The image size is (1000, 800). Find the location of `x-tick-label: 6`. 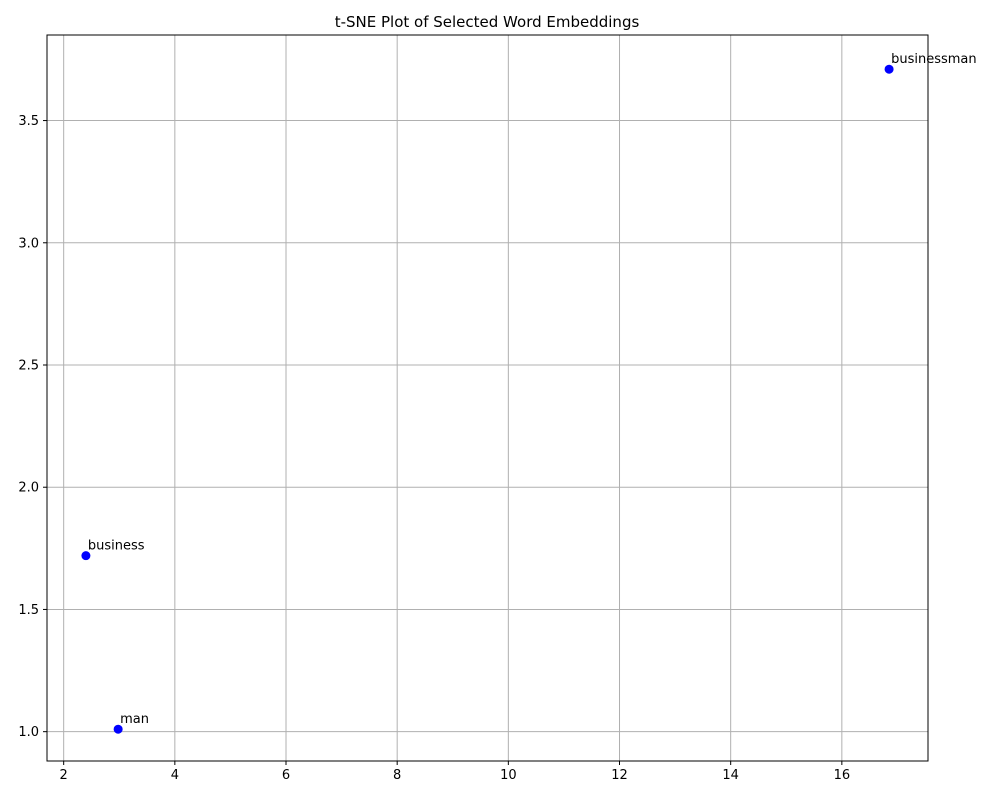

x-tick-label: 6 is located at coordinates (286, 775).